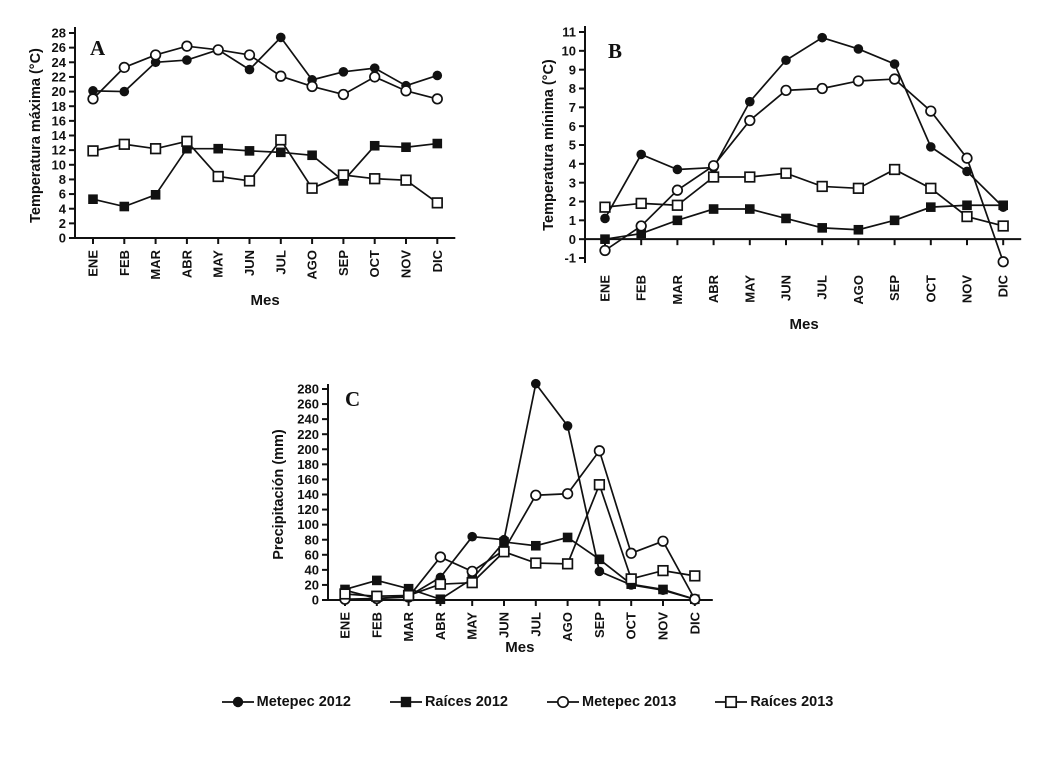 This screenshot has height=775, width=1054. What do you see at coordinates (466, 702) in the screenshot?
I see `legend-label: Raíces 2012` at bounding box center [466, 702].